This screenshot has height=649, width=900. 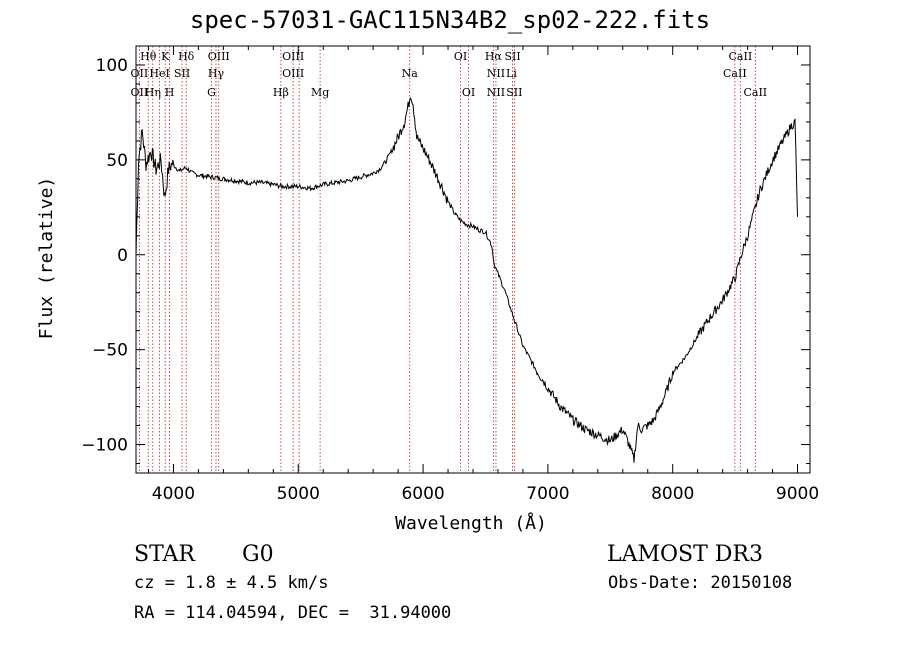 I want to click on coordinates-text: RA = 114.04594, DEC = 31.94000, so click(x=293, y=613).